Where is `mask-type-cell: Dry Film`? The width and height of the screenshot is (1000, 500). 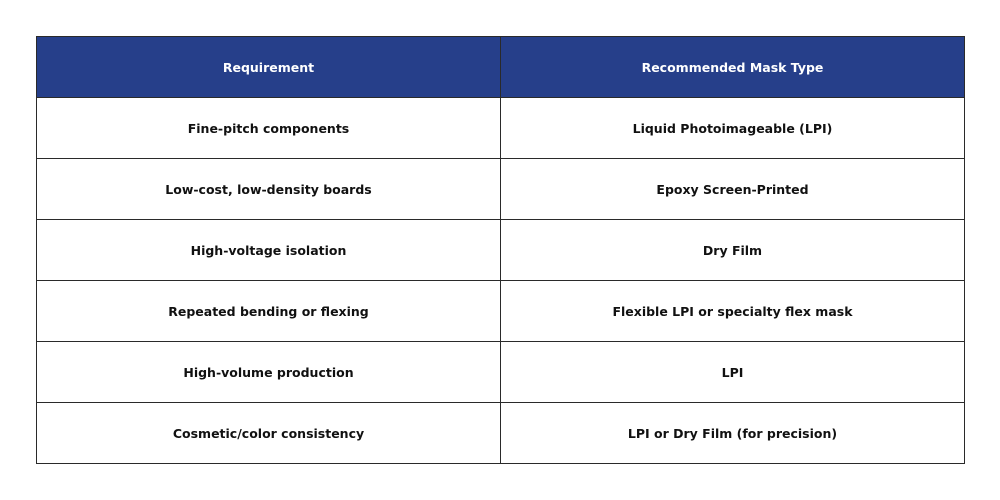
mask-type-cell: Dry Film is located at coordinates (732, 250).